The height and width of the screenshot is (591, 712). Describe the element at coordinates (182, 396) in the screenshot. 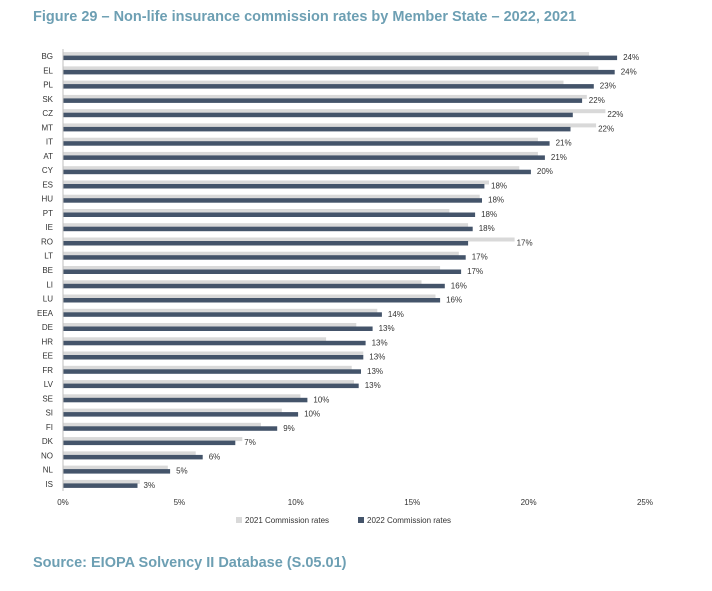

I see `bar-2021-se` at that location.